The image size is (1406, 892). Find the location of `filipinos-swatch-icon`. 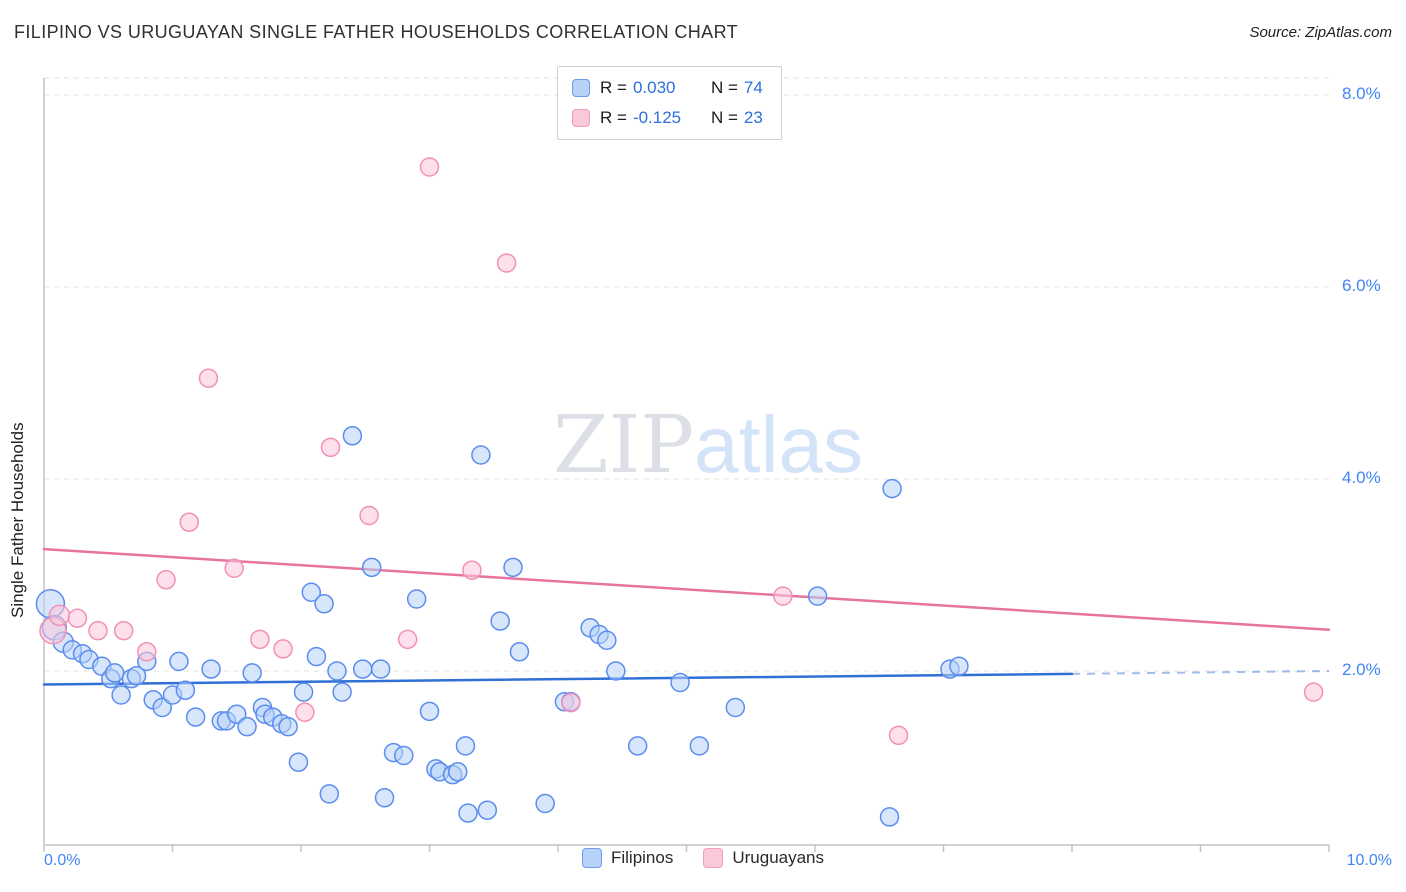

filipinos-swatch-icon is located at coordinates (581, 88).